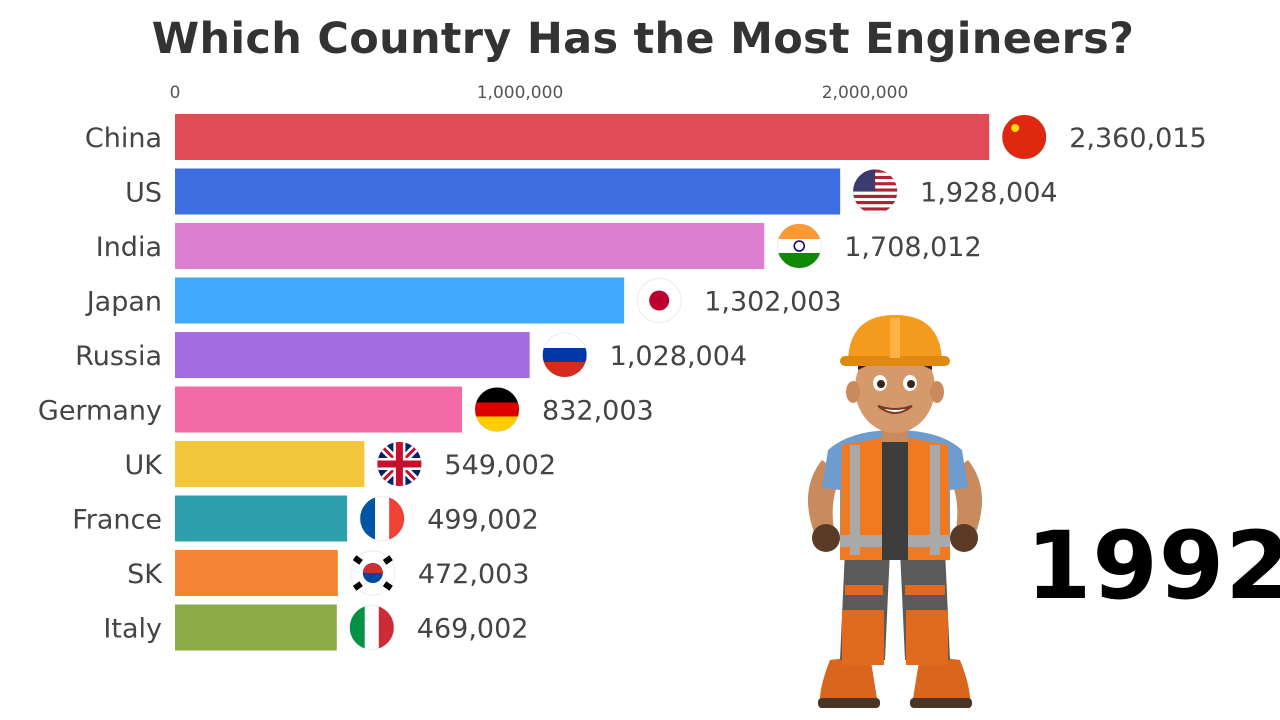 This screenshot has height=720, width=1280. Describe the element at coordinates (875, 191) in the screenshot. I see `us-flag-icon` at that location.